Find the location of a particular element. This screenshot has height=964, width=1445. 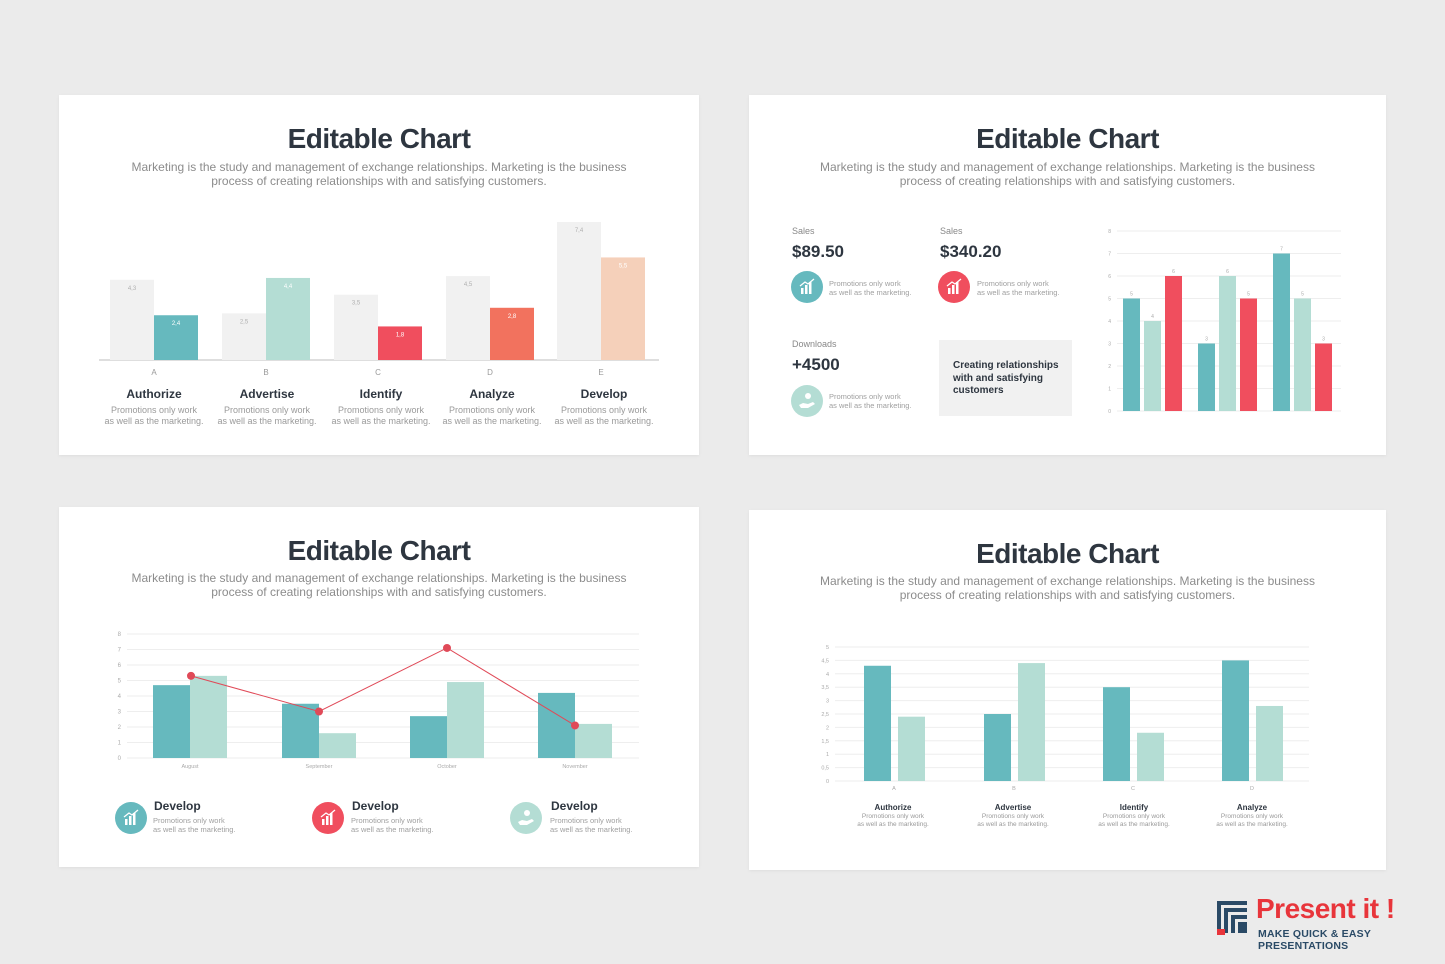

y-tick-label: 1,5 is located at coordinates (825, 742).